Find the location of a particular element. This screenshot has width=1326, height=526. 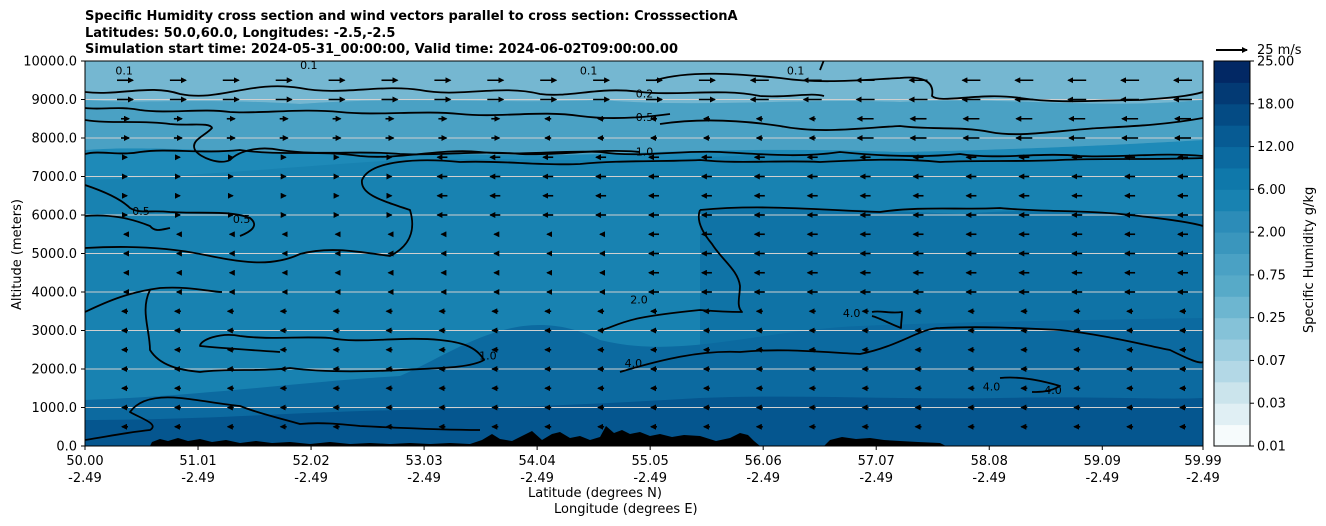

x-axis-label: Latitude (degrees N) is located at coordinates (595, 493).